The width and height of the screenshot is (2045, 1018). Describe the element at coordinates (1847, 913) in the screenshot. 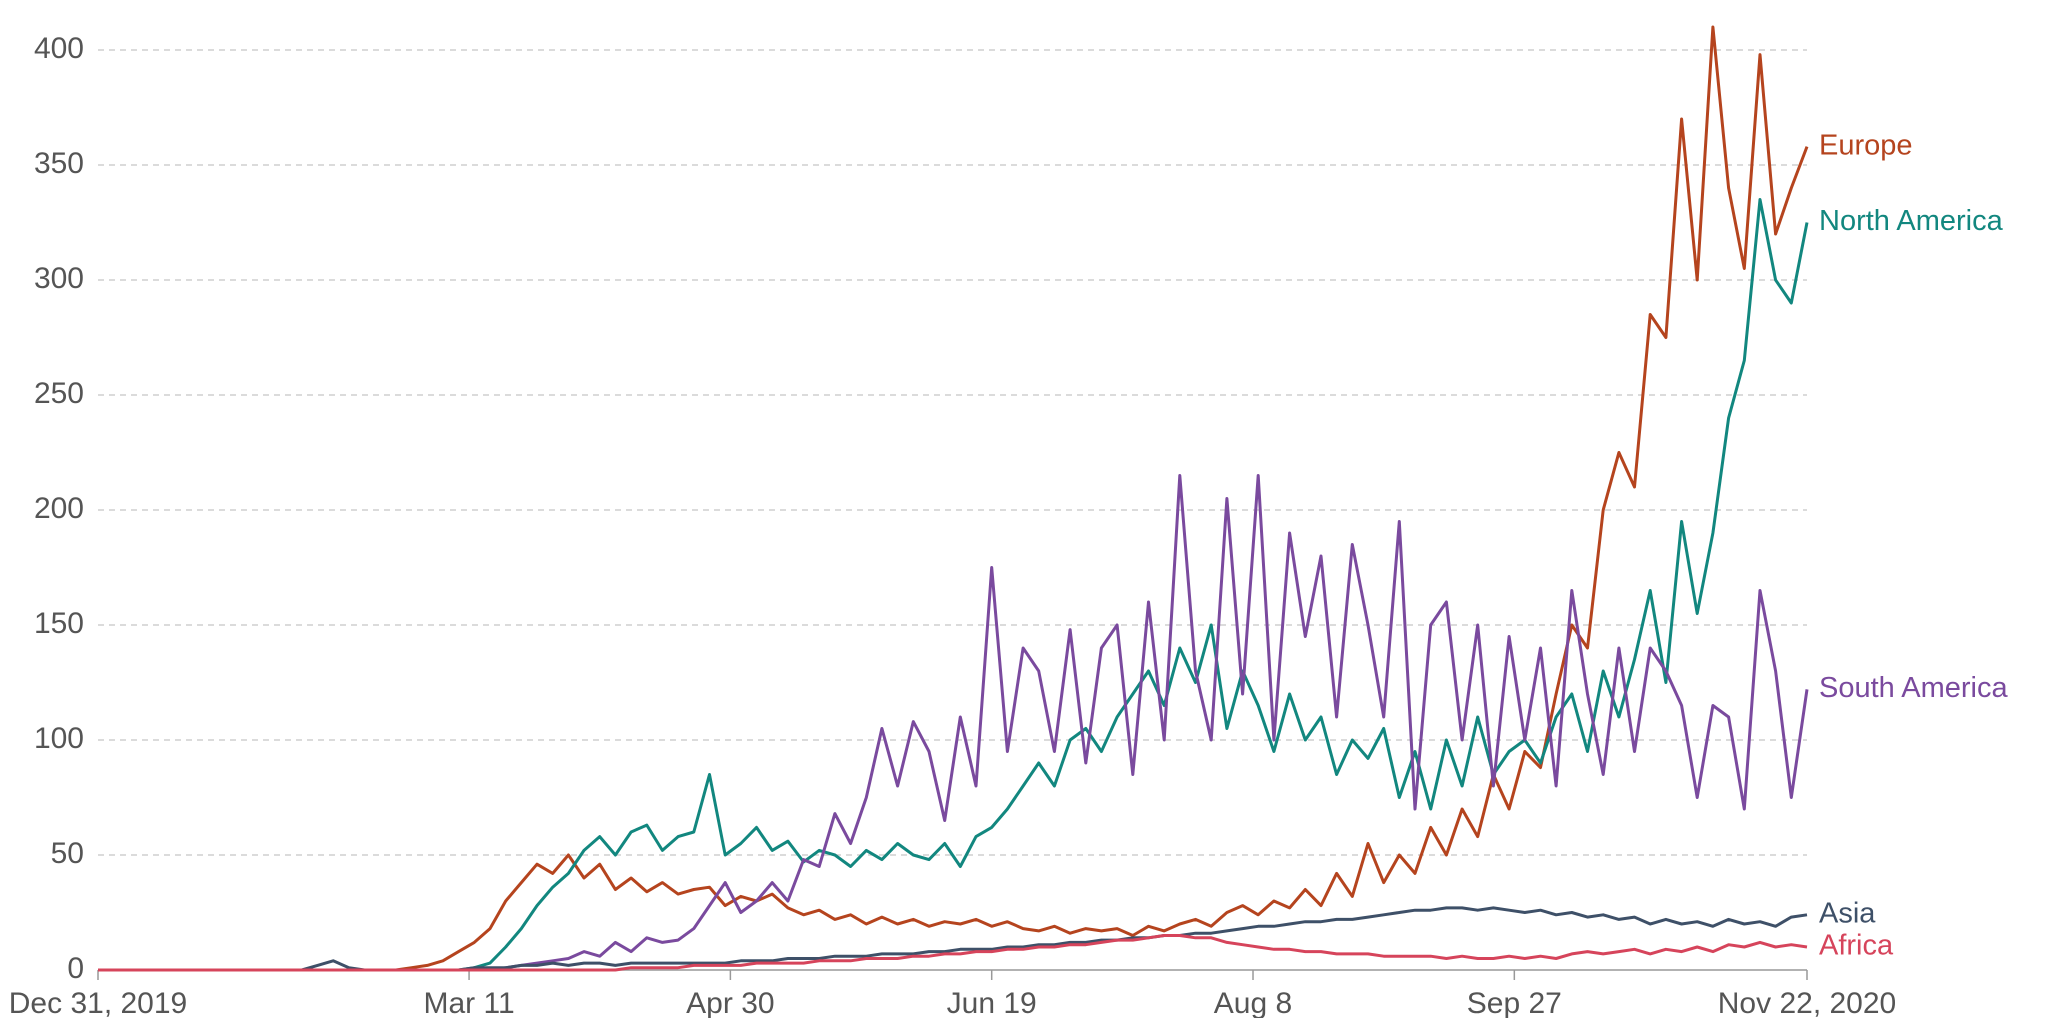

I see `series-label: Asia` at that location.